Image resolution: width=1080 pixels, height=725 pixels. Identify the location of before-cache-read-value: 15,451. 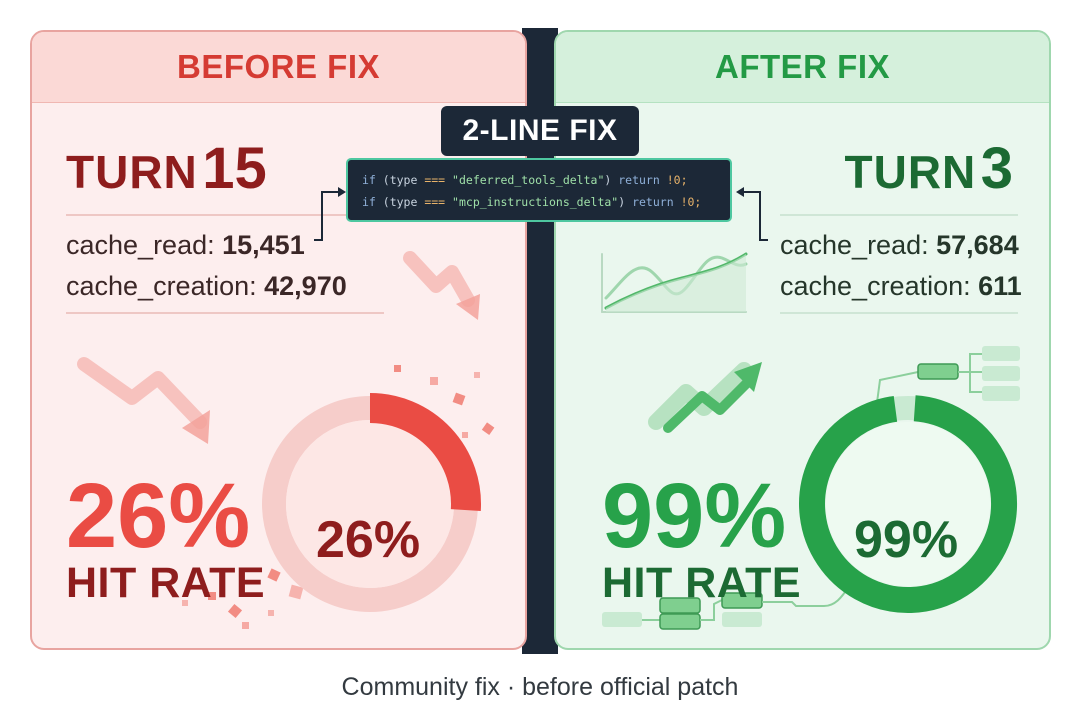
(263, 245).